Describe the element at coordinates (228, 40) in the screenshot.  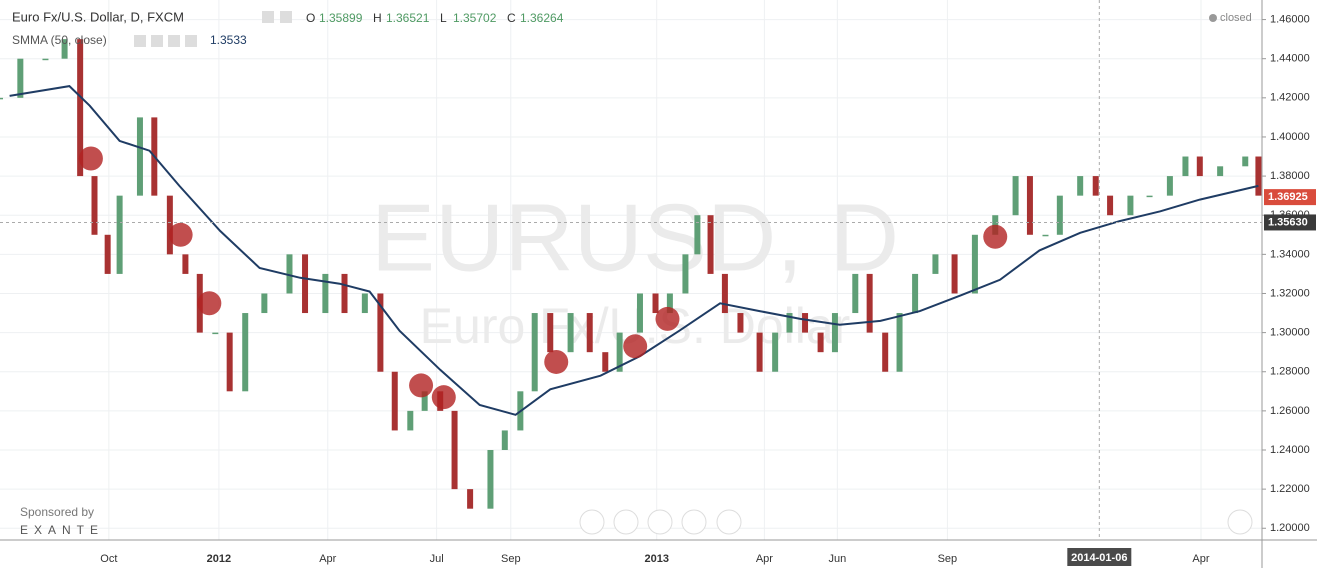
I see `indicator-value: 1.3533` at that location.